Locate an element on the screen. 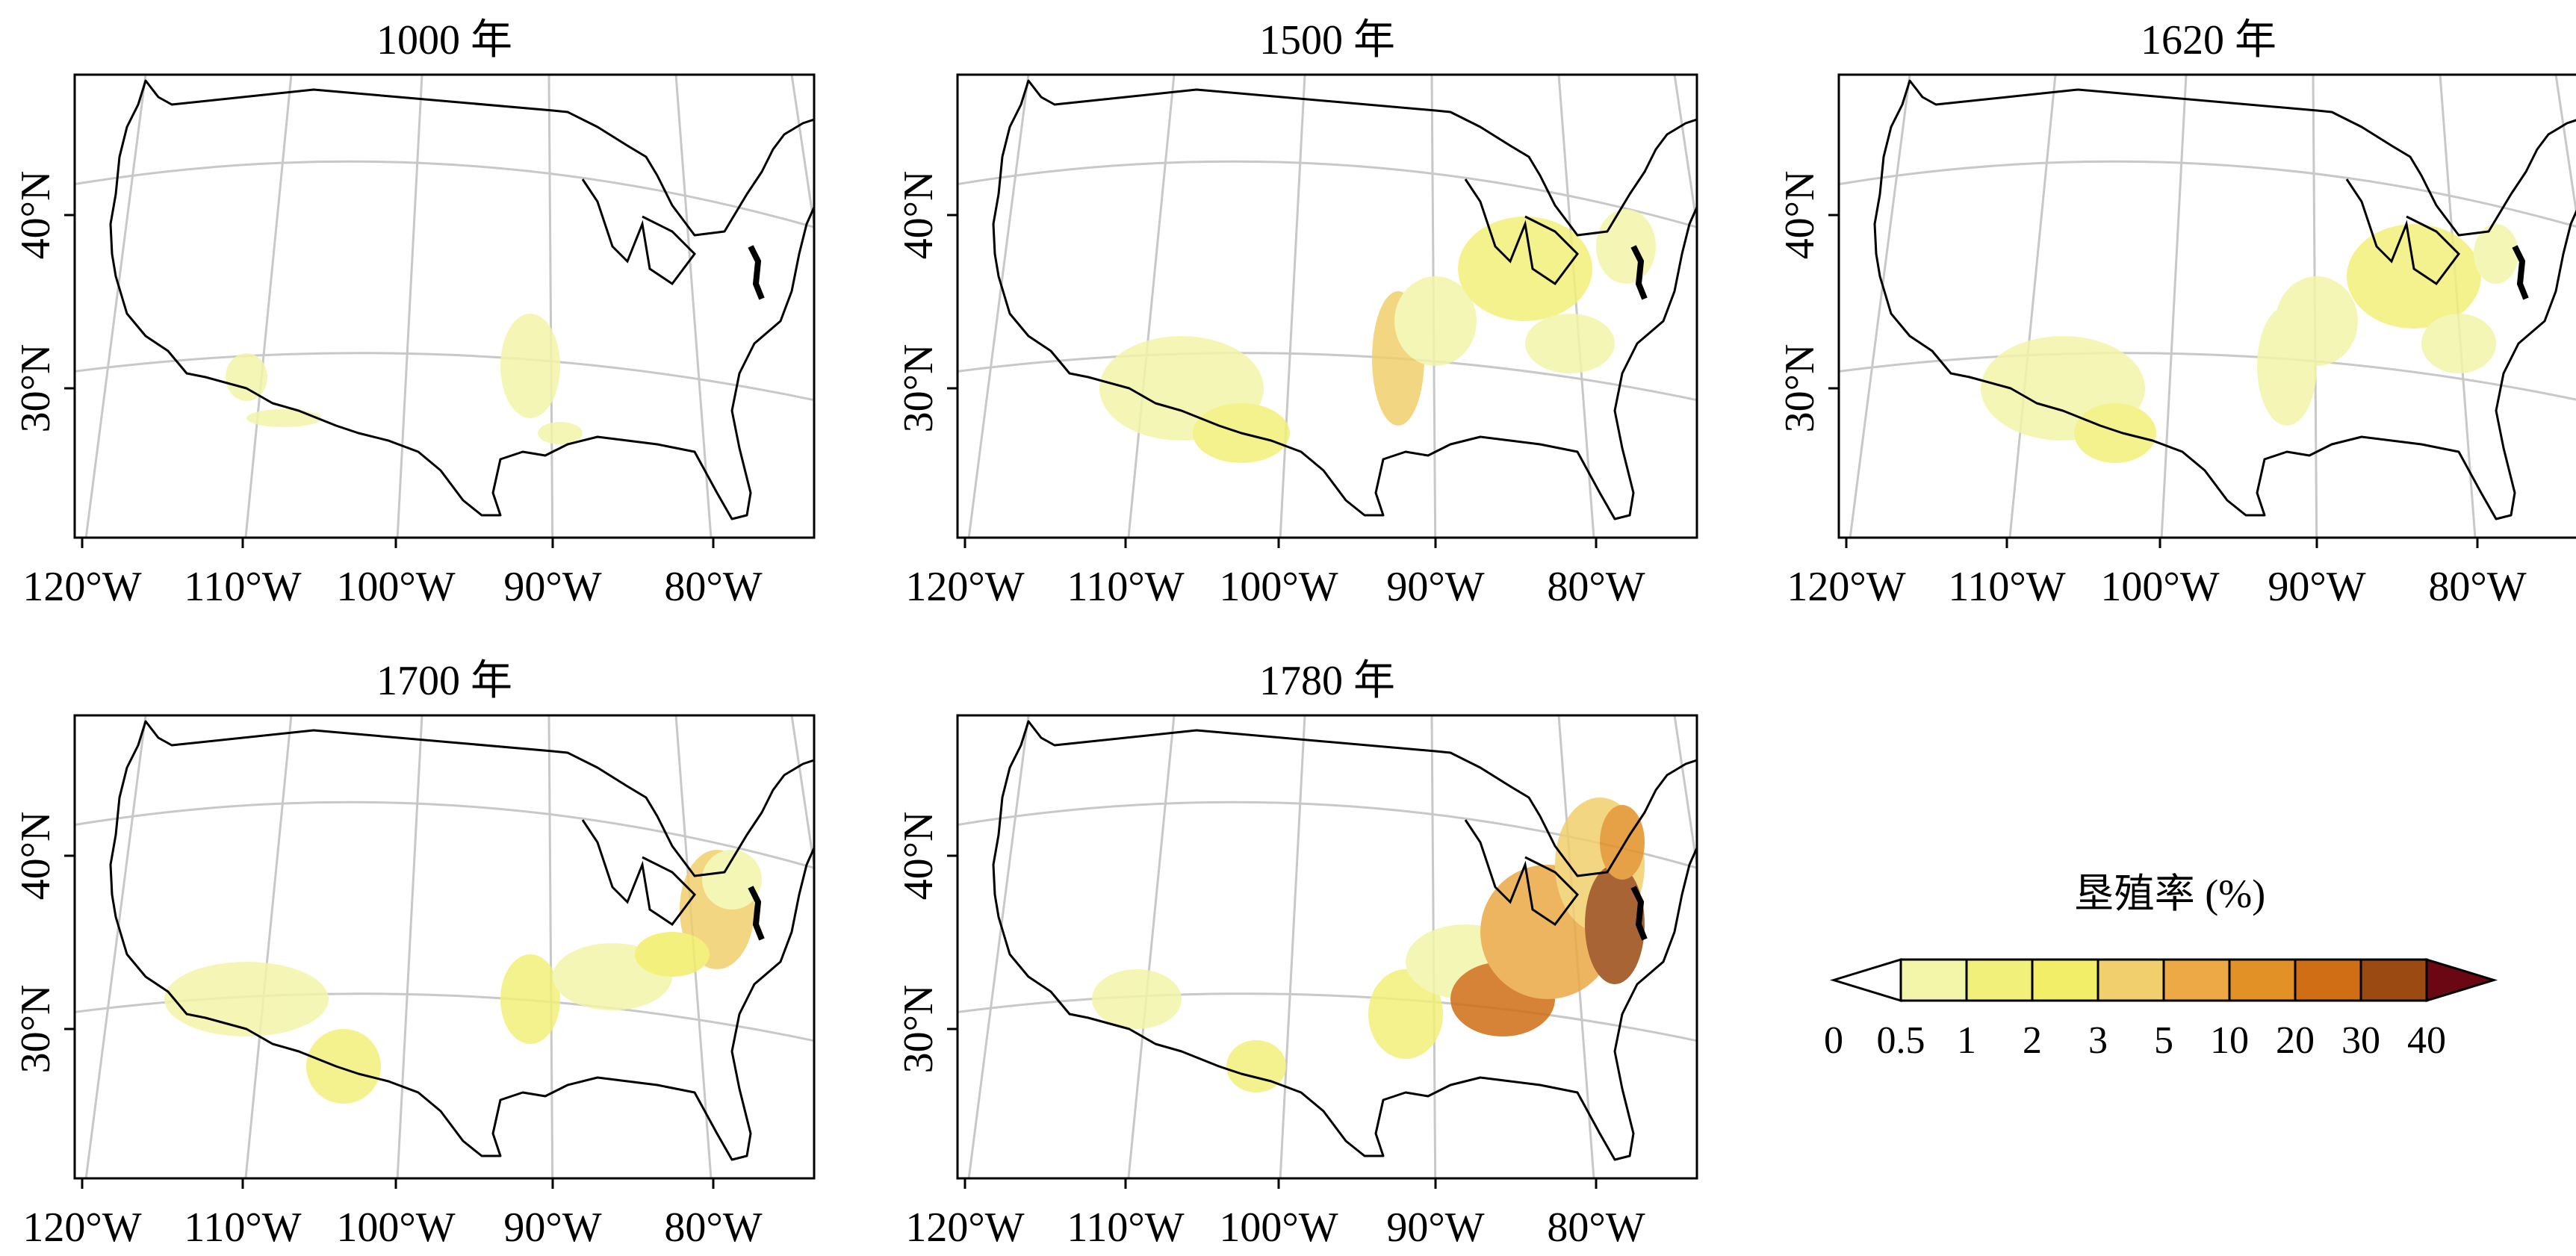  map-panel-p1000: 1000 年 120°W 110°W 100°W 90°W 80°W 40°N 30°N is located at coordinates (414, 313).